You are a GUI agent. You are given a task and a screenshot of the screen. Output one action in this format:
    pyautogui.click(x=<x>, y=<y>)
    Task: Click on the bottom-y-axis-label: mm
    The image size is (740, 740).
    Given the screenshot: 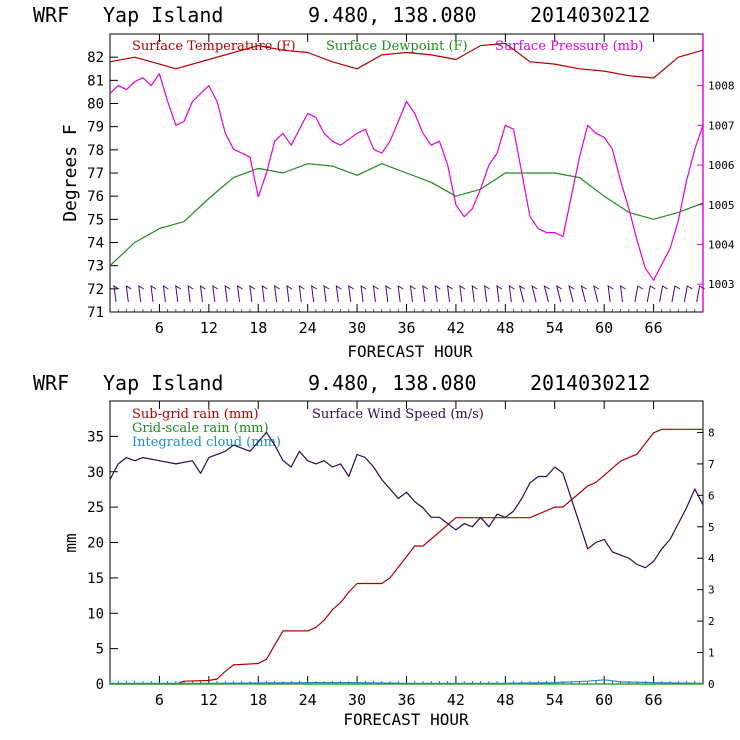 What is the action you would take?
    pyautogui.click(x=70, y=542)
    